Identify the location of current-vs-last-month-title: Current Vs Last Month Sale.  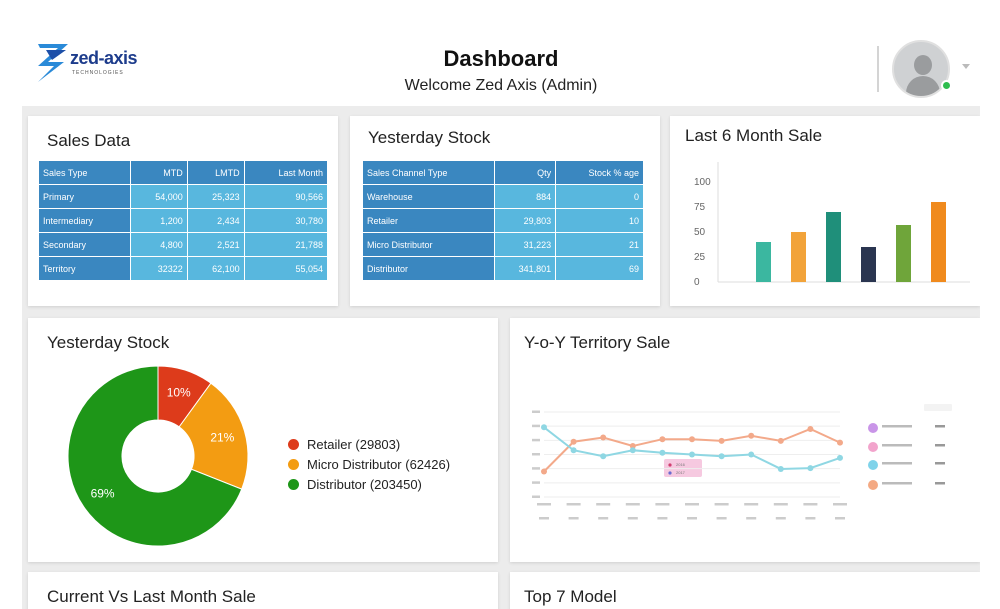
(151, 596).